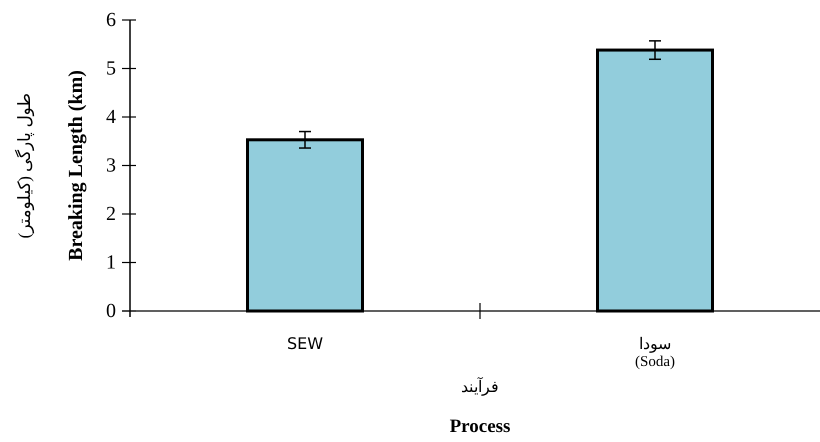  What do you see at coordinates (305, 343) in the screenshot?
I see `x-tick-label: SEW` at bounding box center [305, 343].